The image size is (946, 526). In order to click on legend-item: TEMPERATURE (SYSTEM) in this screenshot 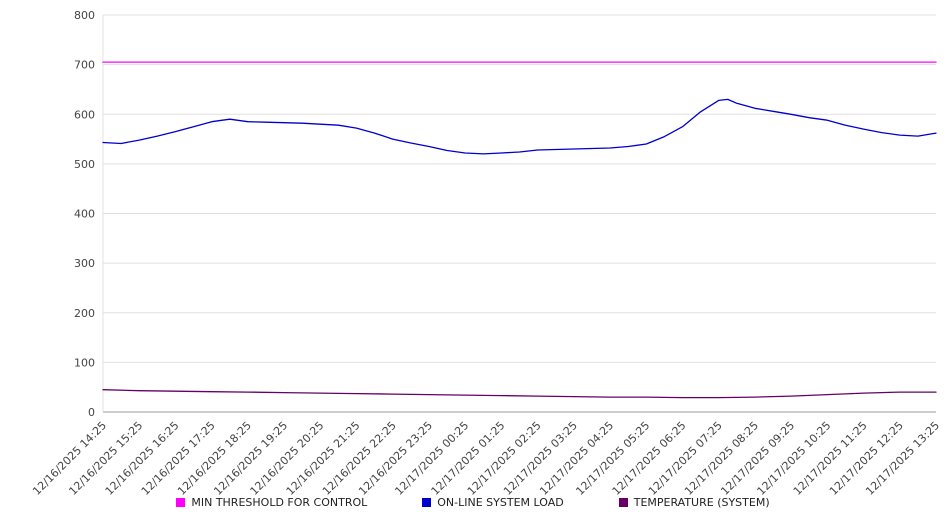, I will do `click(694, 502)`.